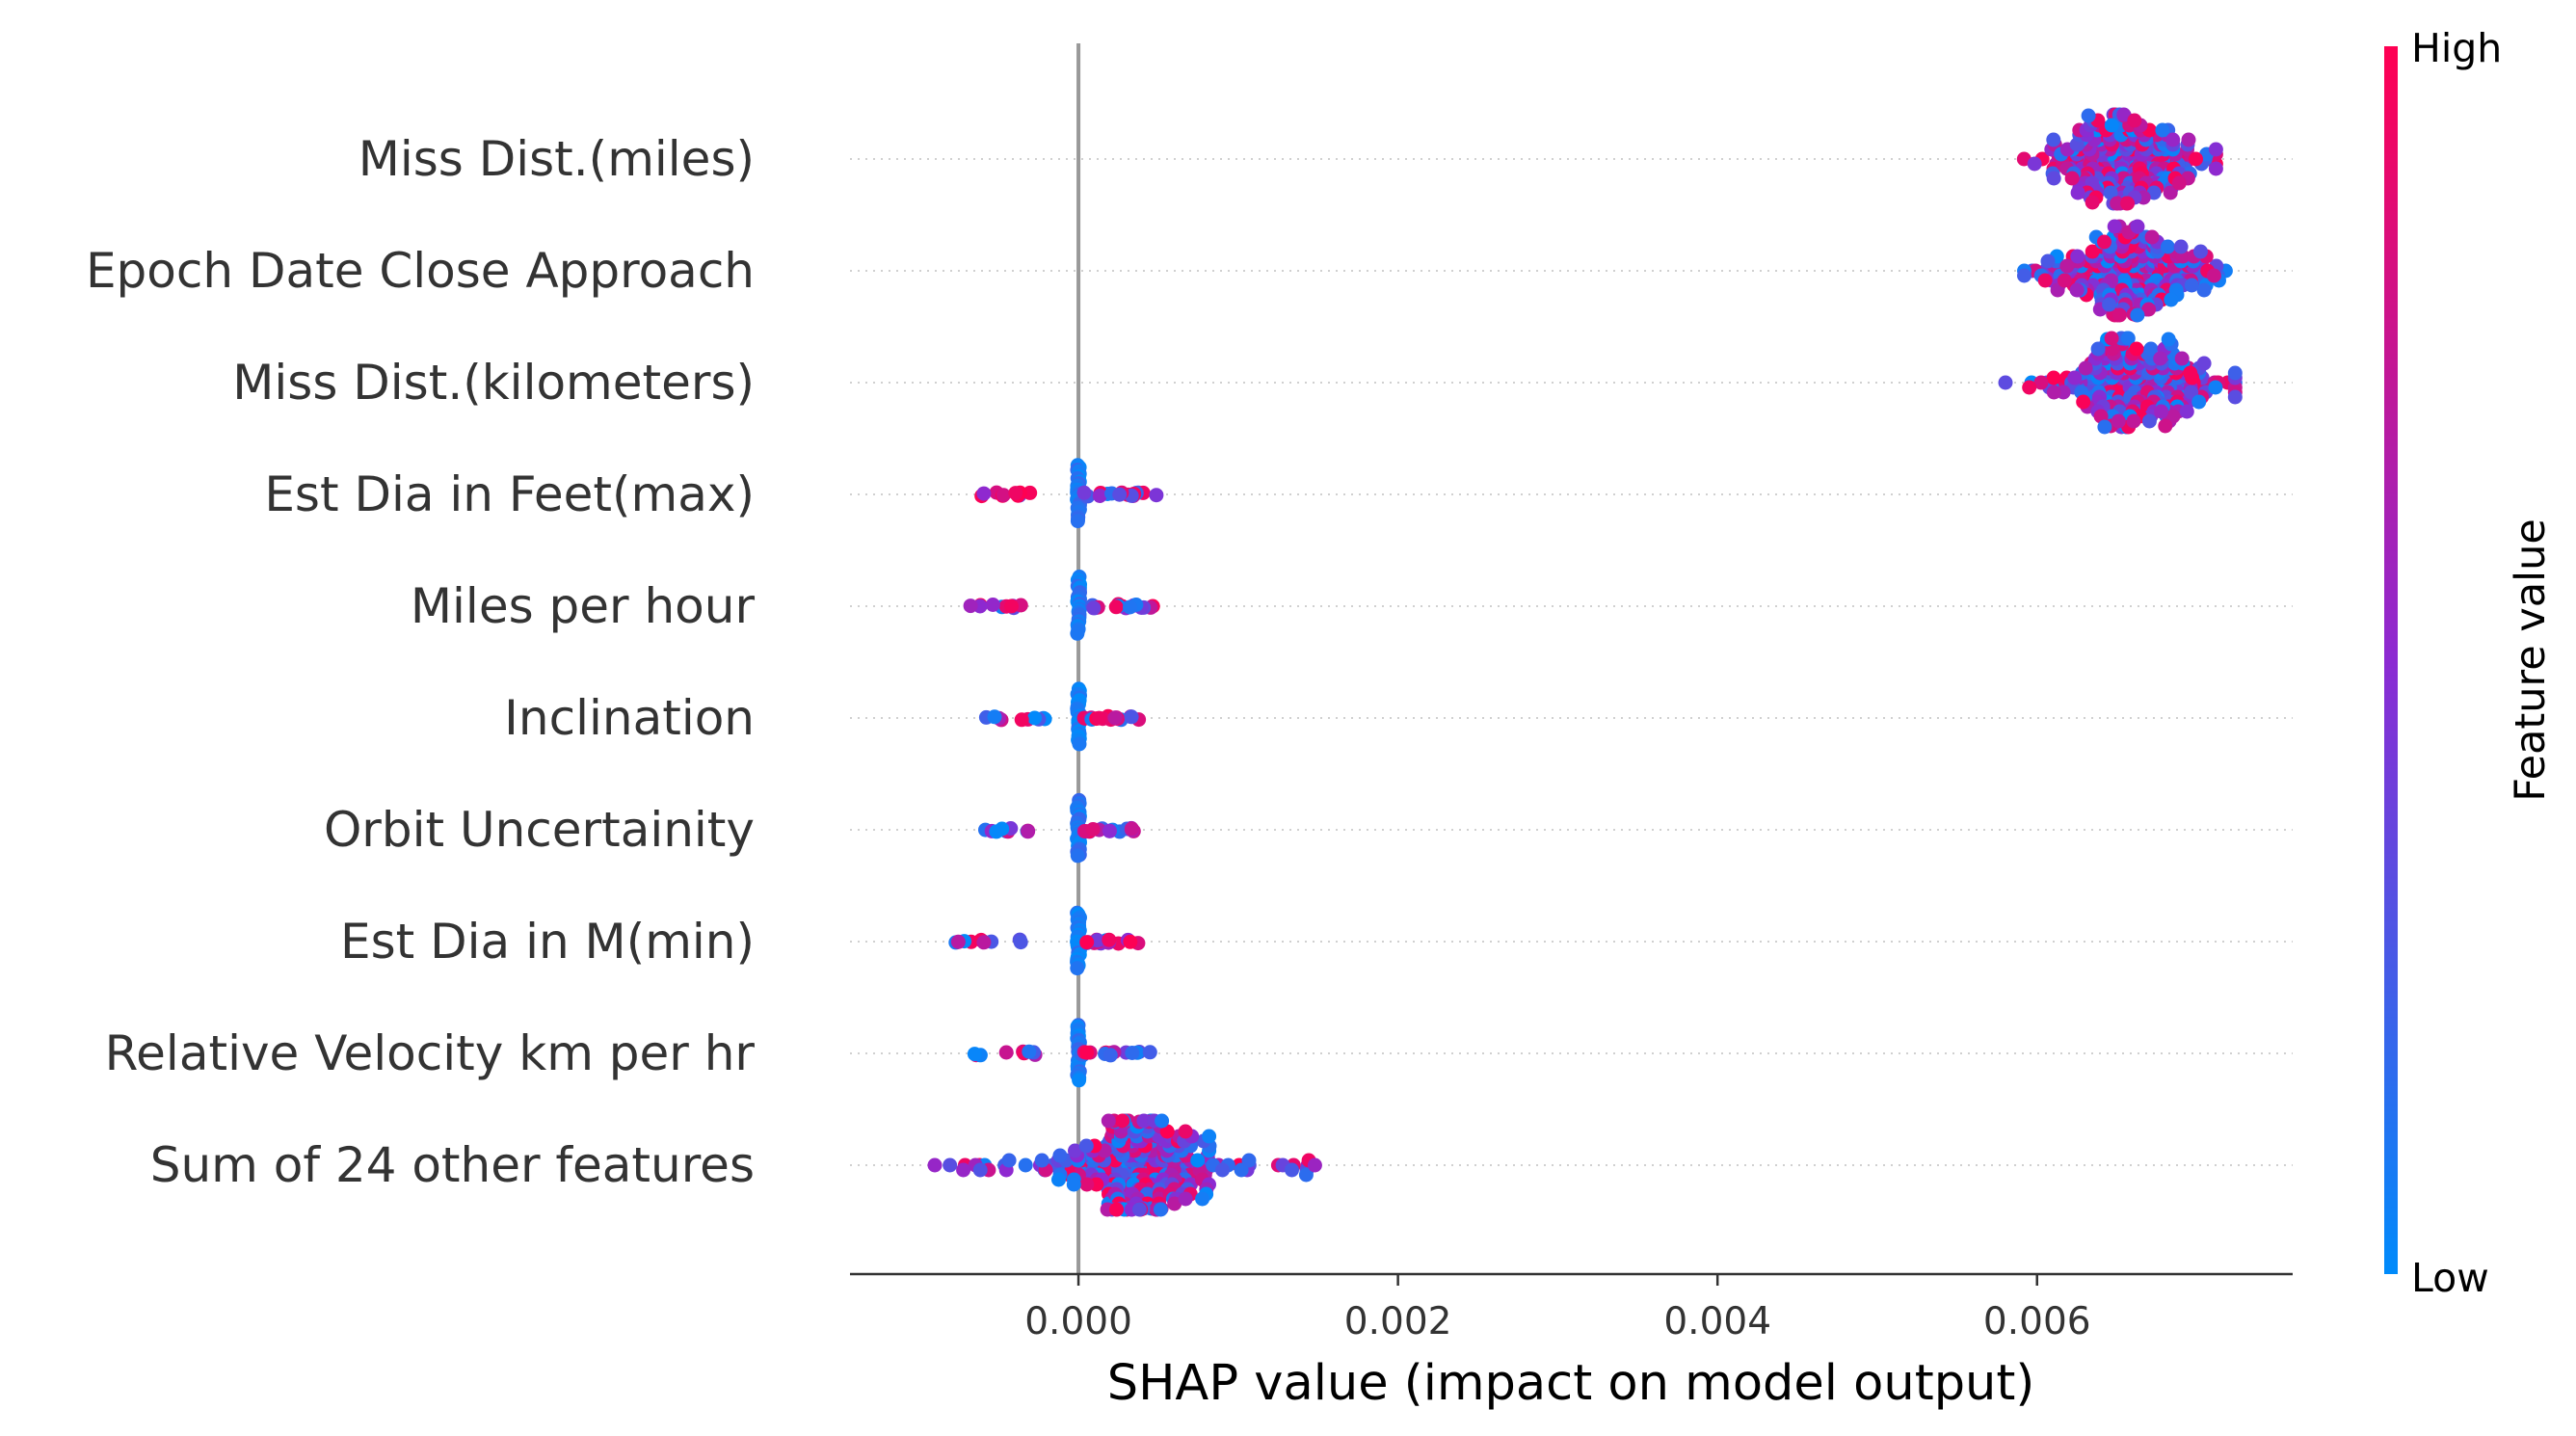 The width and height of the screenshot is (2576, 1436). What do you see at coordinates (547, 942) in the screenshot?
I see `feature-label: Est Dia in M(min)` at bounding box center [547, 942].